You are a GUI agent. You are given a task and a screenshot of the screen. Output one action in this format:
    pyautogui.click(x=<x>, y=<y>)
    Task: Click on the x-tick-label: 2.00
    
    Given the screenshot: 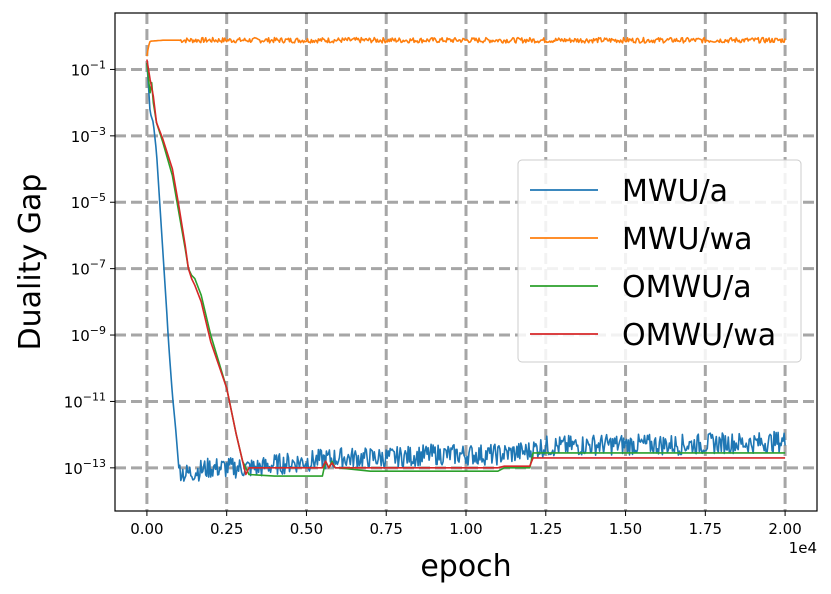 What is the action you would take?
    pyautogui.click(x=784, y=529)
    